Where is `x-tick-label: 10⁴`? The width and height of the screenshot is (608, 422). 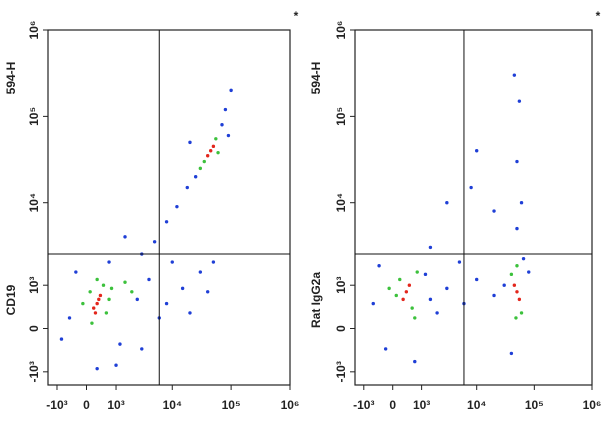
x-tick-label: 10⁴ is located at coordinates (172, 405).